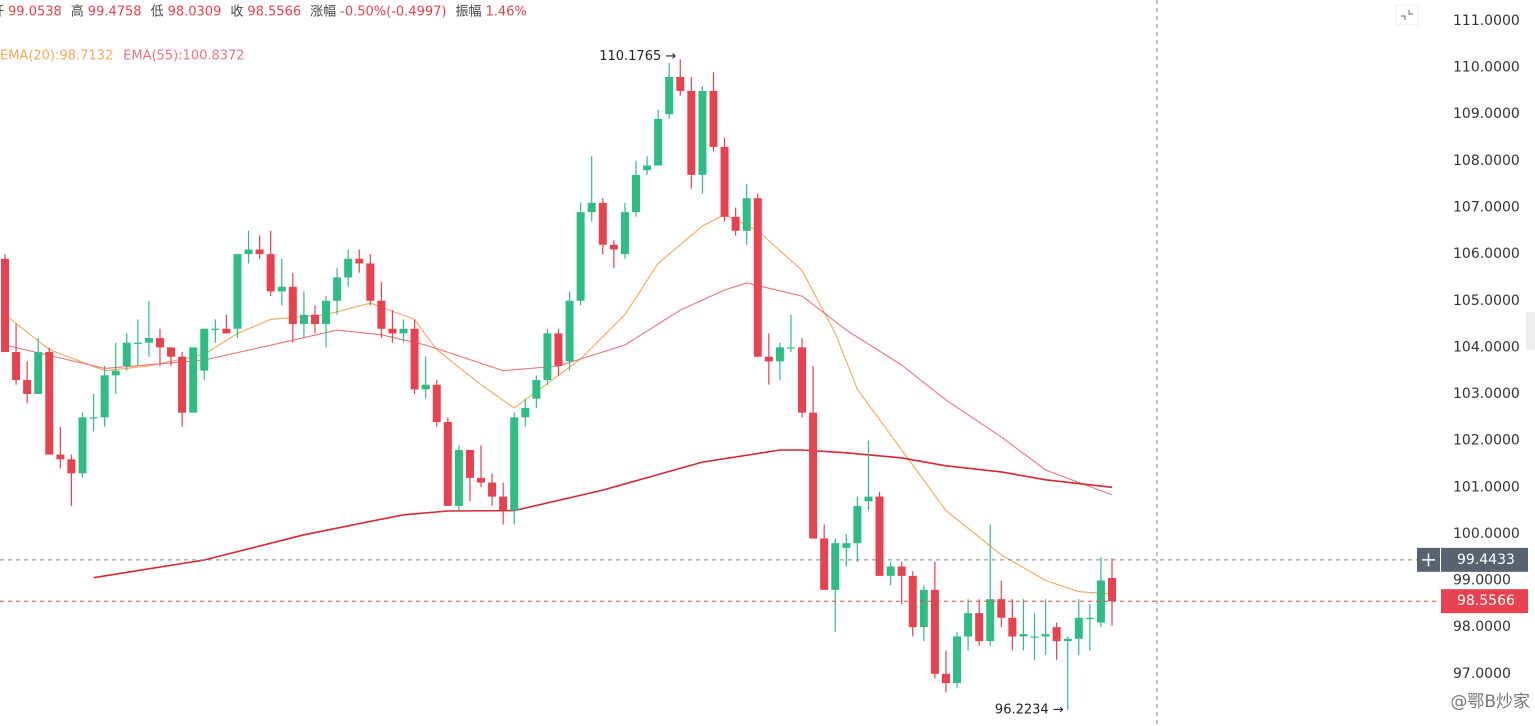  I want to click on last-price-bg, so click(1484, 601).